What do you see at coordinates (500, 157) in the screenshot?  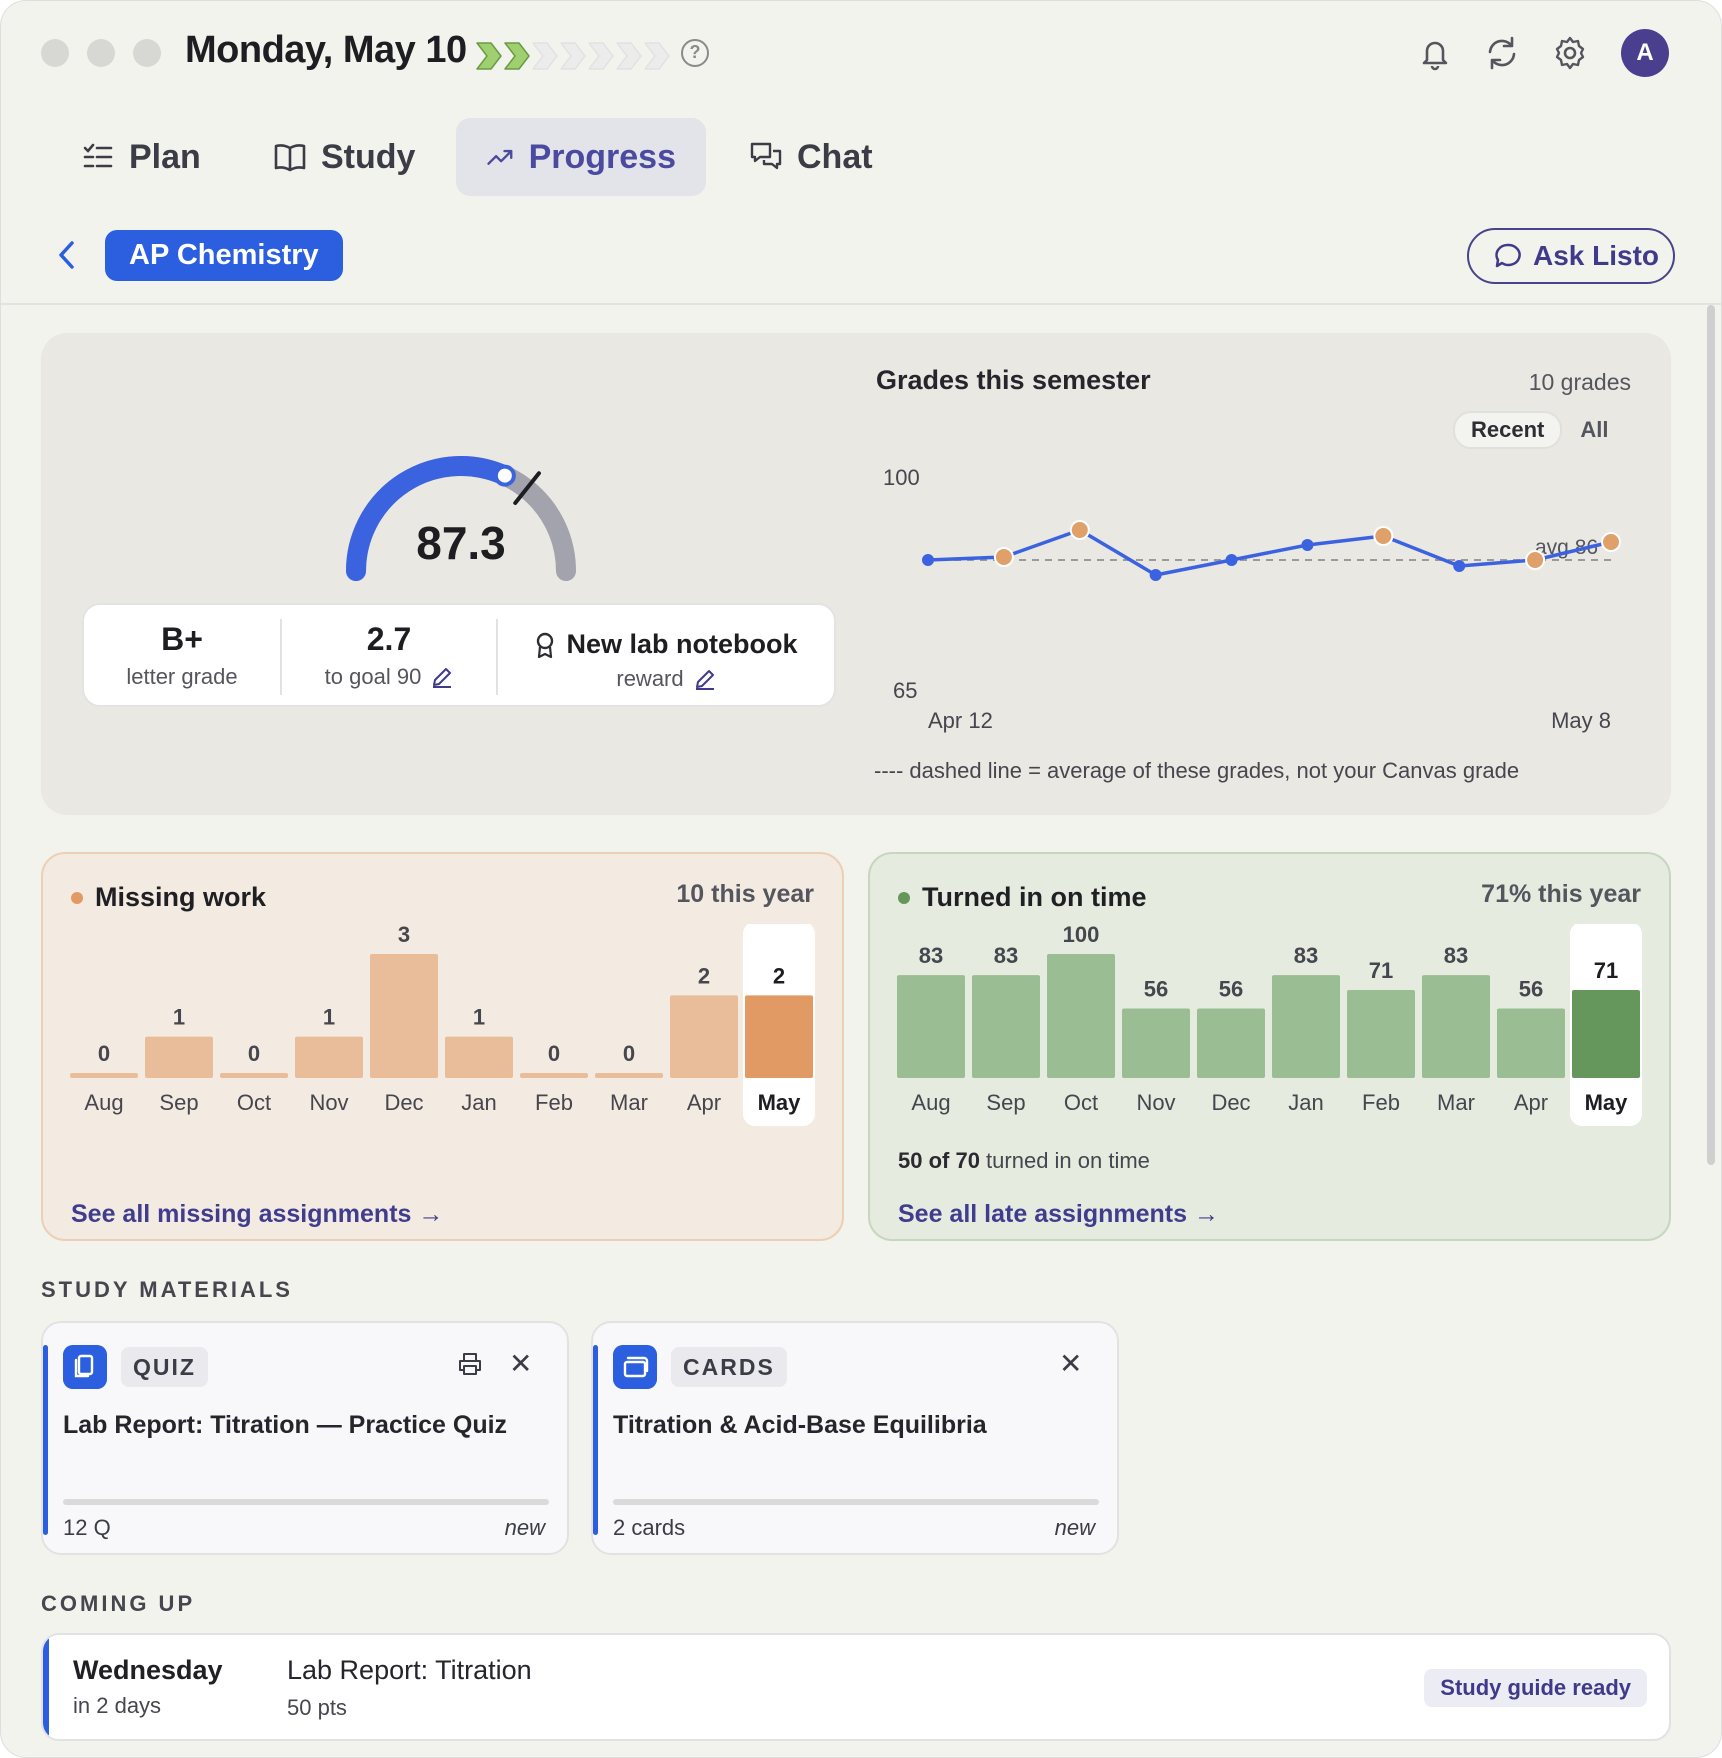 I see `trend-icon` at bounding box center [500, 157].